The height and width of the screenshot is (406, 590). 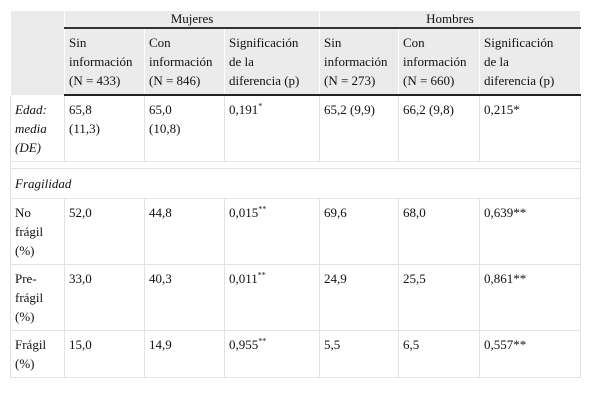 What do you see at coordinates (260, 106) in the screenshot?
I see `superscript: *` at bounding box center [260, 106].